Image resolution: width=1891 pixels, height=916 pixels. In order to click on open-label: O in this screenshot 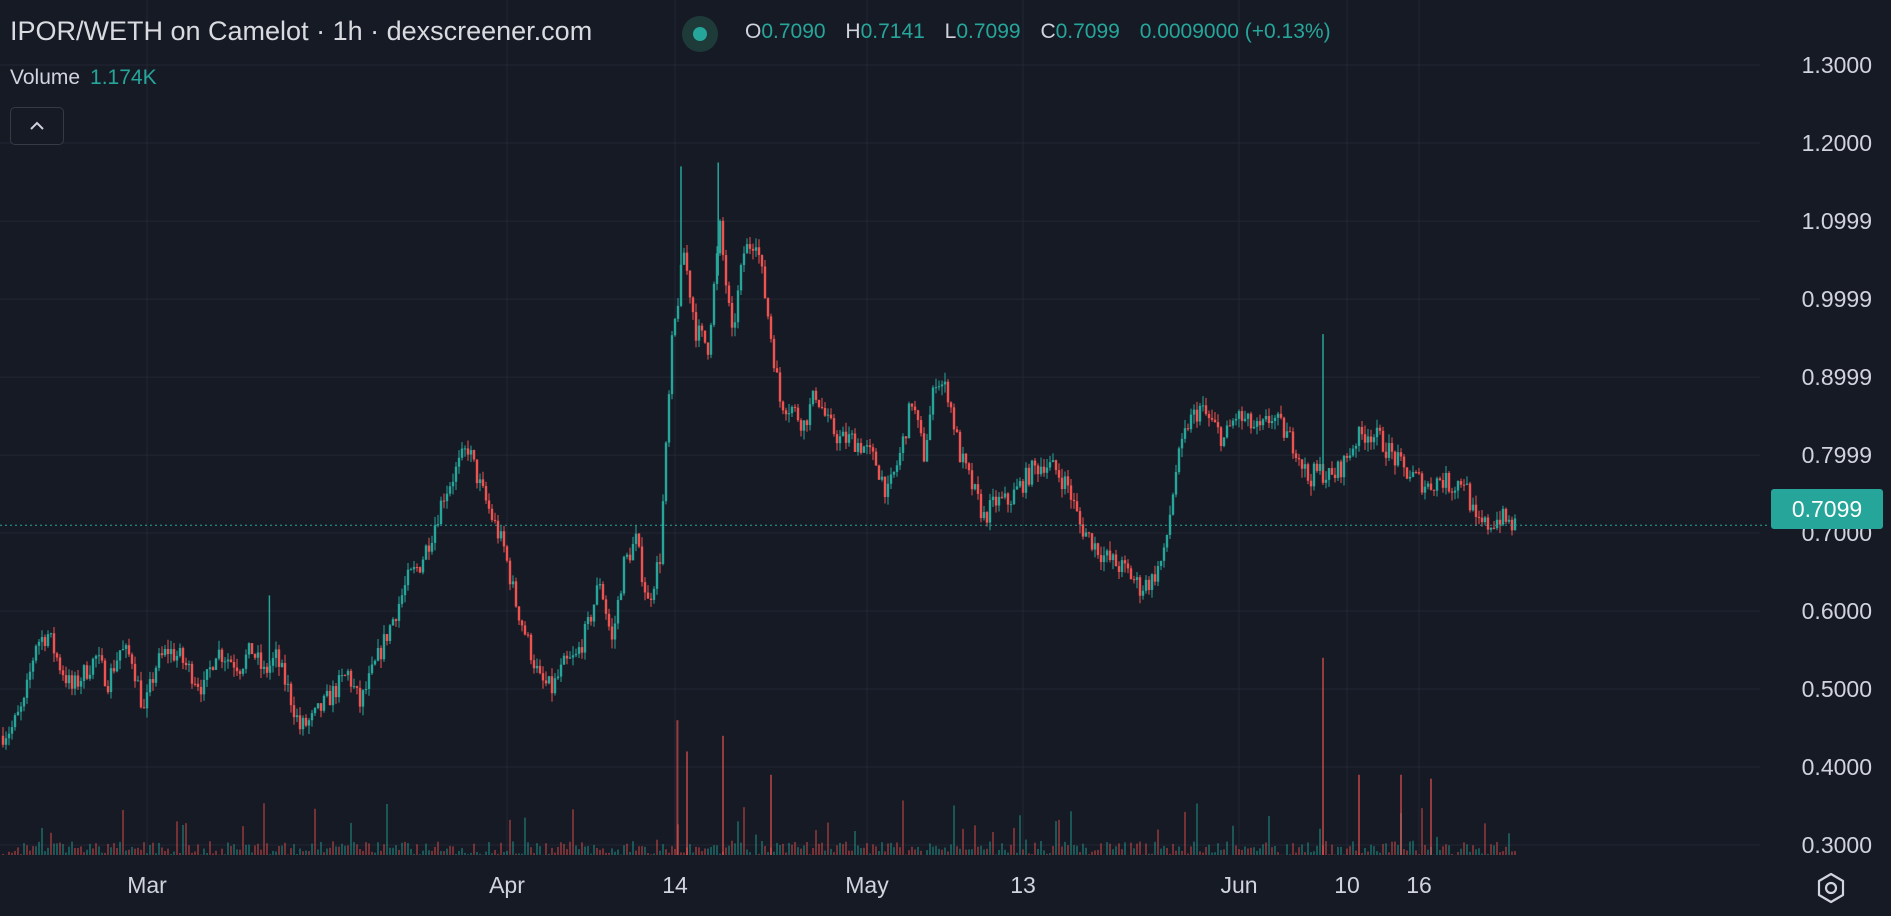, I will do `click(753, 31)`.